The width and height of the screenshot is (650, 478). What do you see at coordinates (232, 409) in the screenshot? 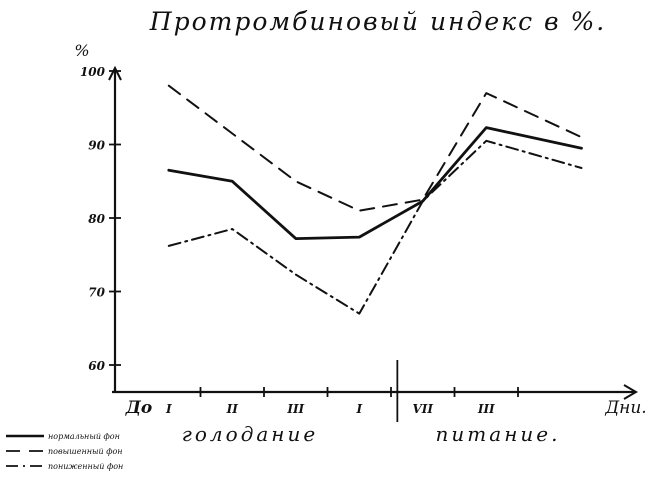
I see `x-tick-label: II` at bounding box center [232, 409].